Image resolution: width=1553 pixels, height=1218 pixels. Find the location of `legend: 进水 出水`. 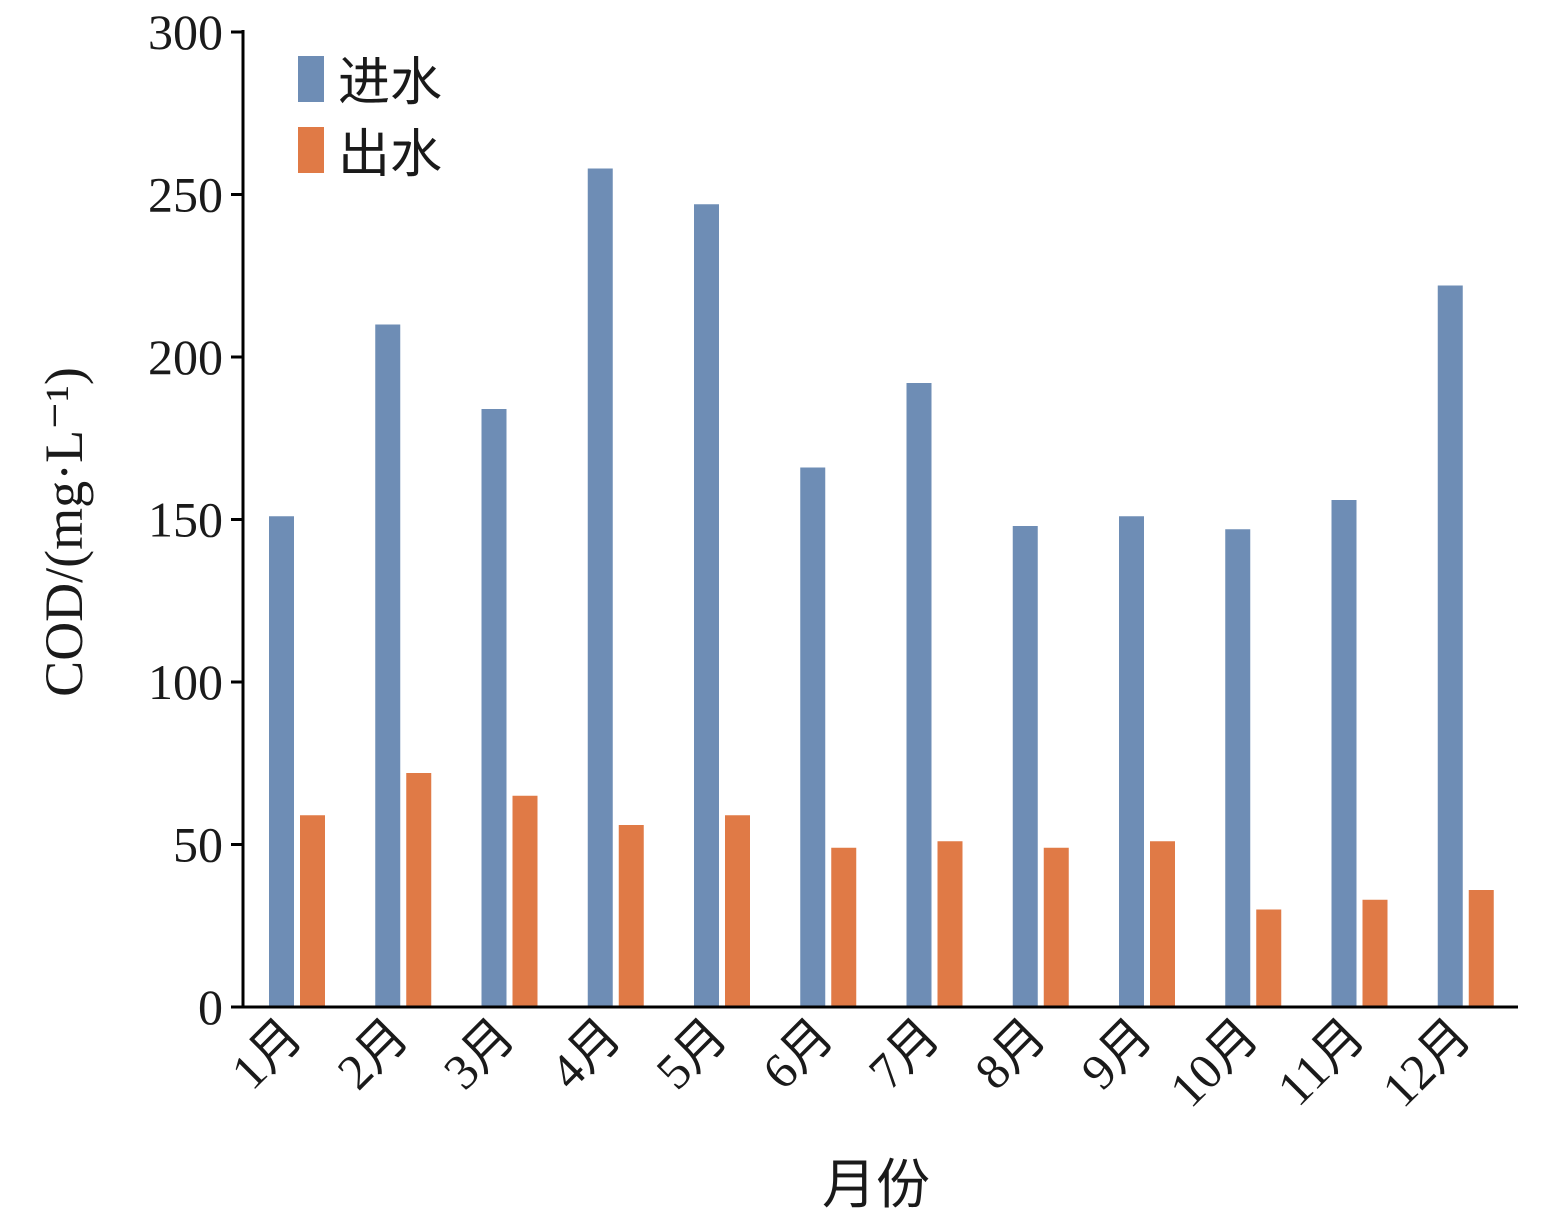

legend: 进水 出水 is located at coordinates (370, 119).